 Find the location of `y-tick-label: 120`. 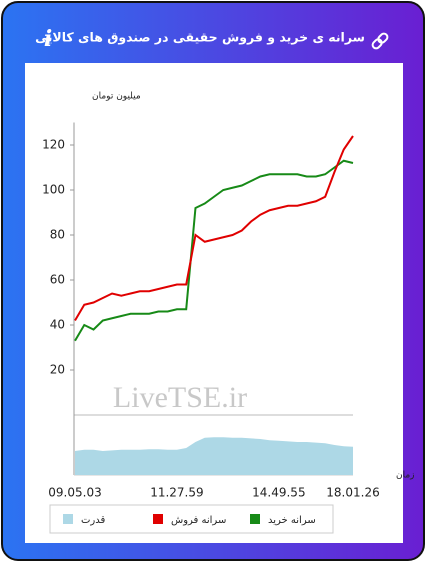

y-tick-label: 120 is located at coordinates (53, 145).